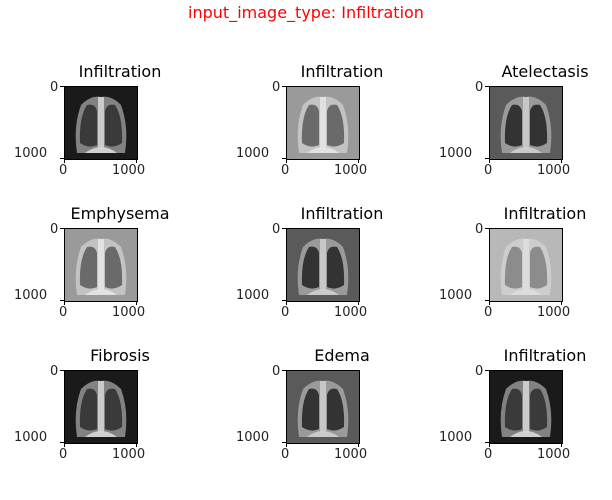 This screenshot has height=500, width=612. I want to click on xray-panel: Atelectasis 0 1000 0 1000, so click(522, 122).